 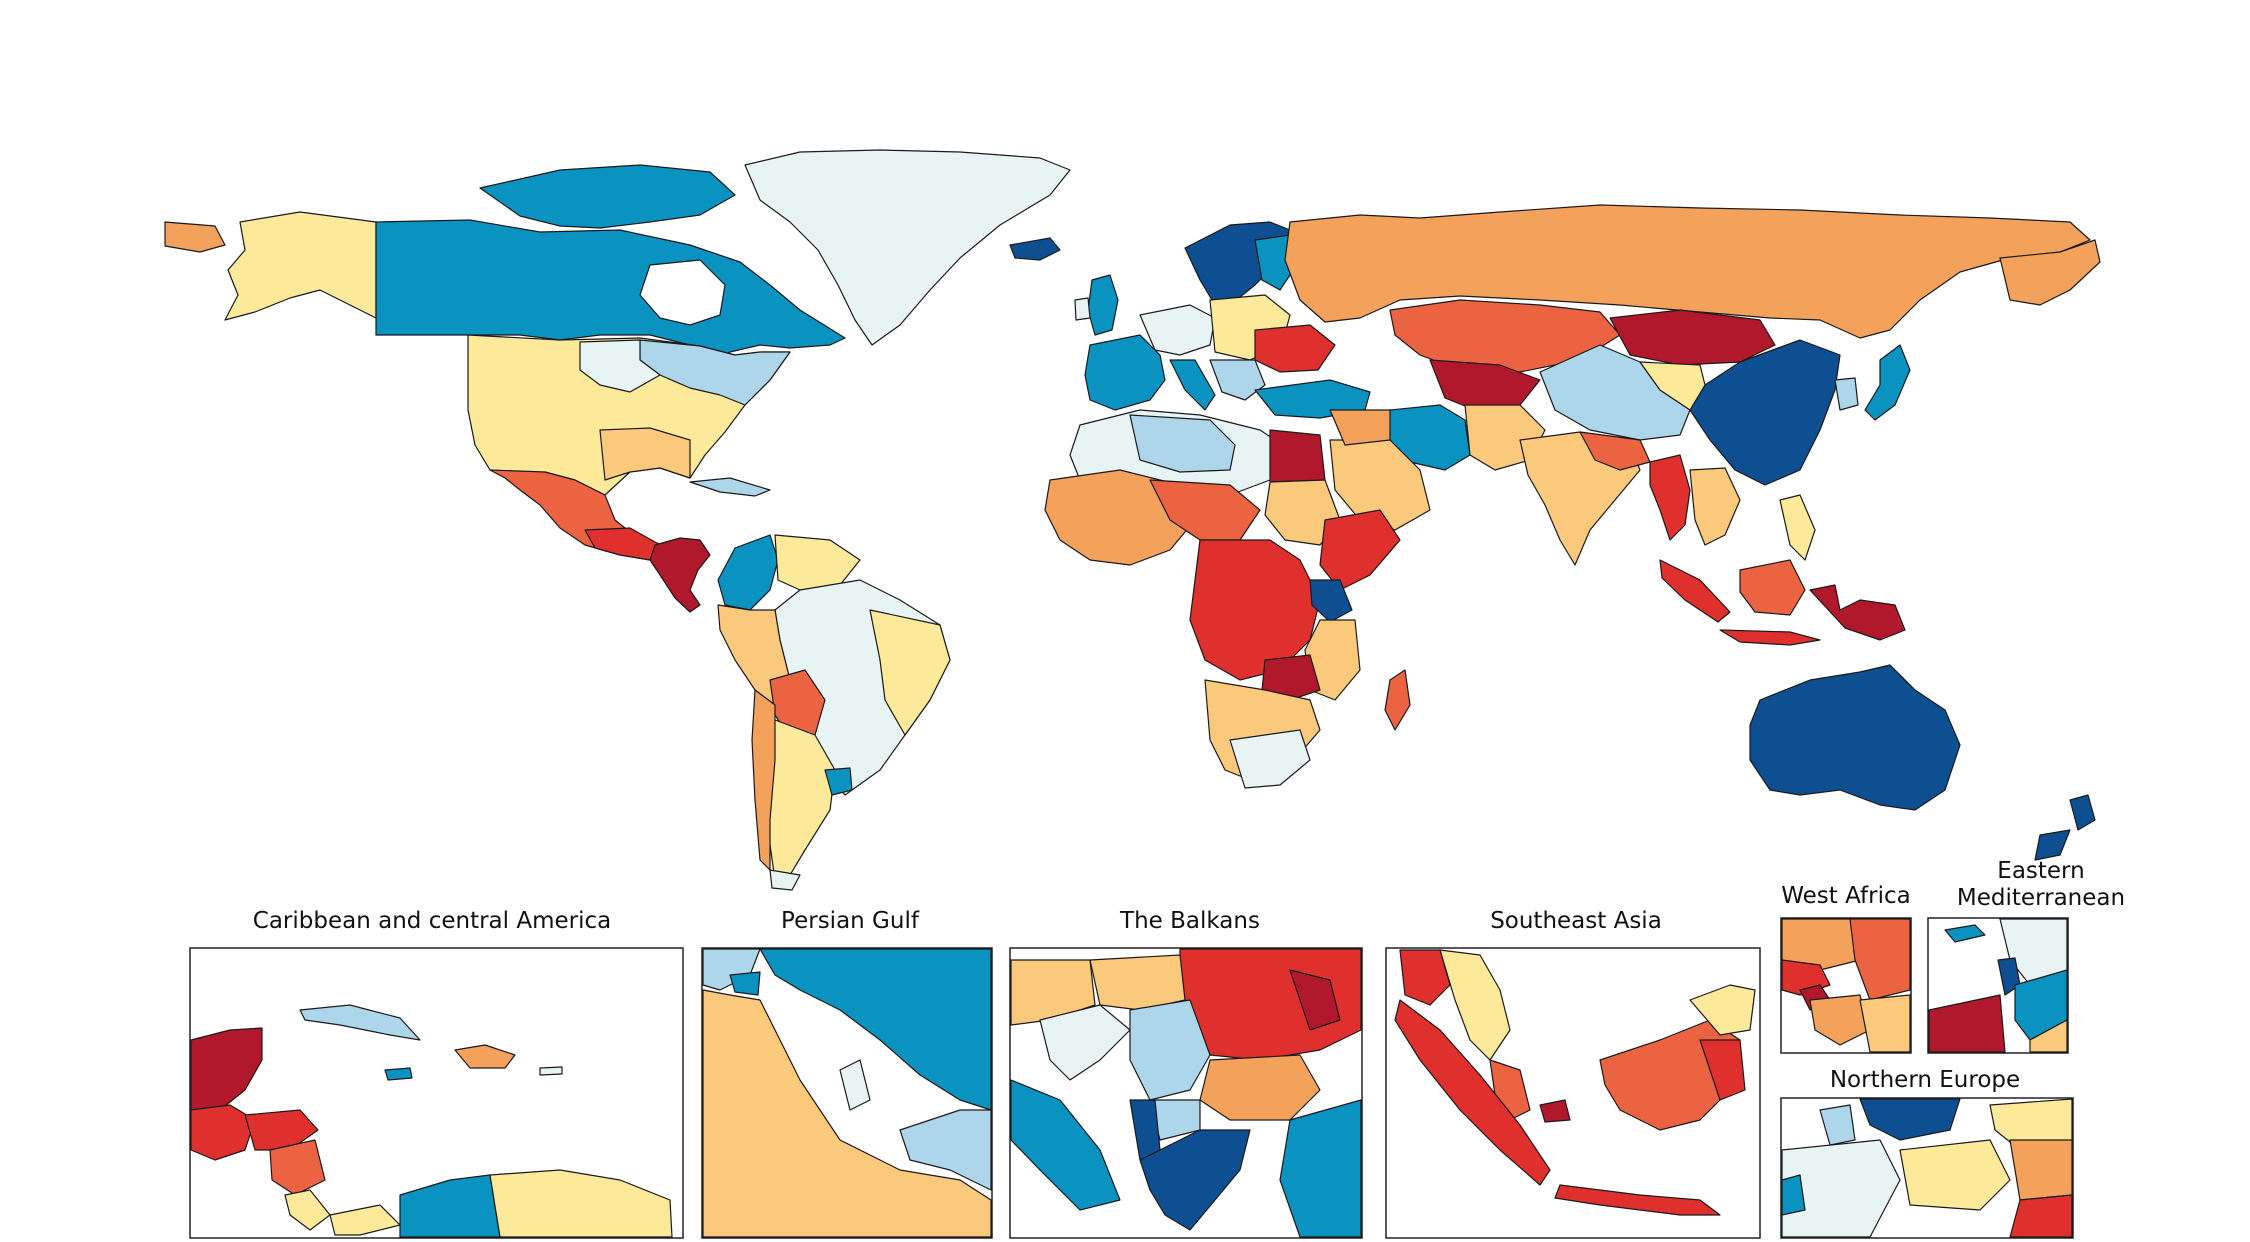 I want to click on region-south-africa, so click(x=1270, y=759).